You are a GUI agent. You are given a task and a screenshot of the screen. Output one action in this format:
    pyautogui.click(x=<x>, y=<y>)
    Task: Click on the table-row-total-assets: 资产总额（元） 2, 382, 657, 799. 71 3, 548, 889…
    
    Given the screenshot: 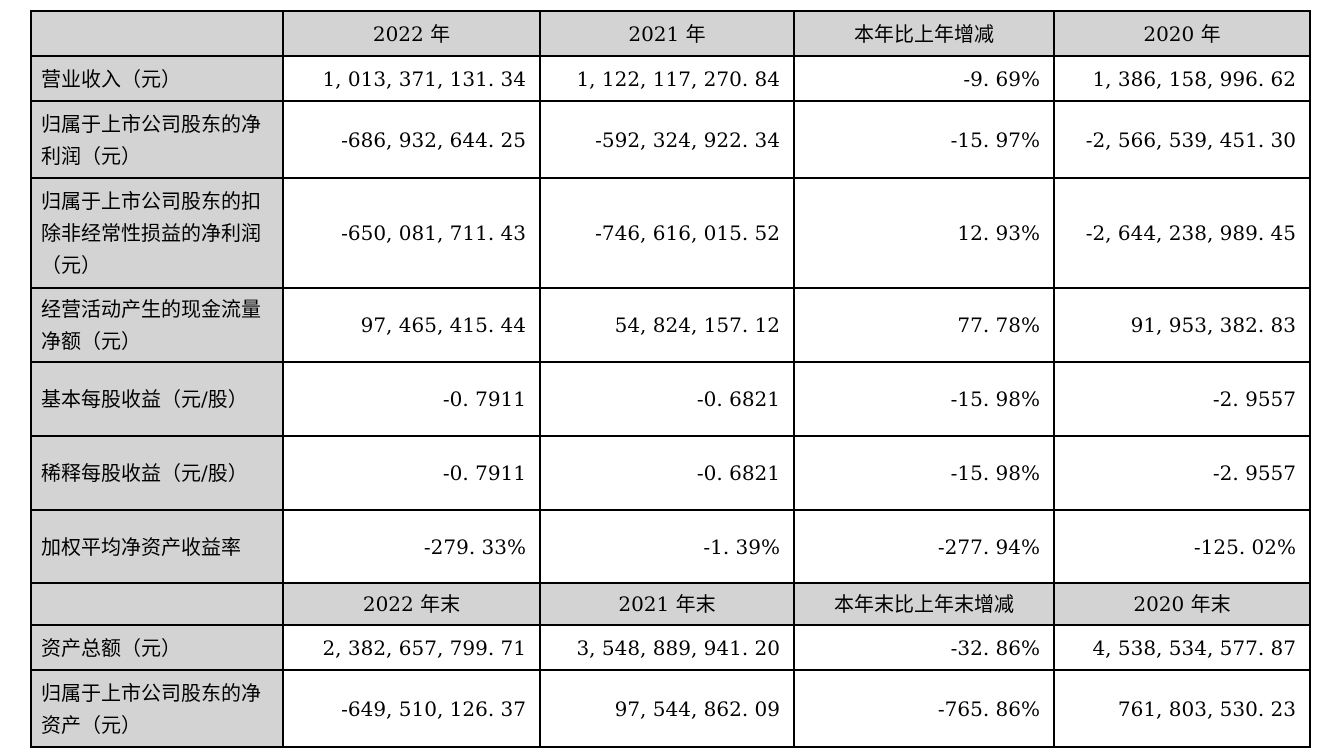 What is the action you would take?
    pyautogui.click(x=670, y=647)
    